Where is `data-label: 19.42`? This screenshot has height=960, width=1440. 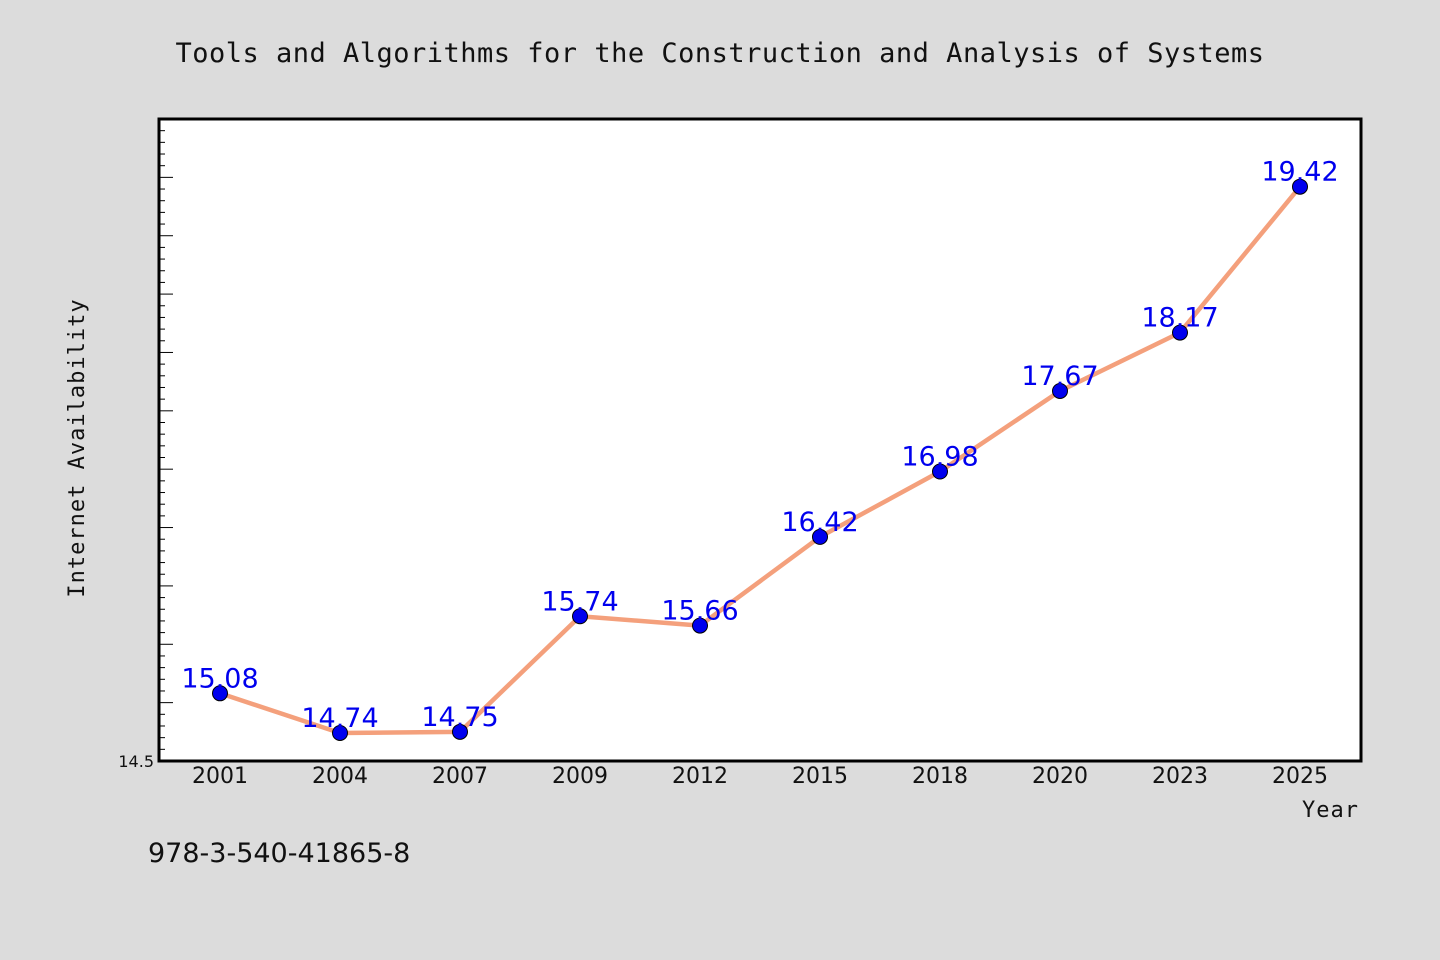
data-label: 19.42 is located at coordinates (1299, 172).